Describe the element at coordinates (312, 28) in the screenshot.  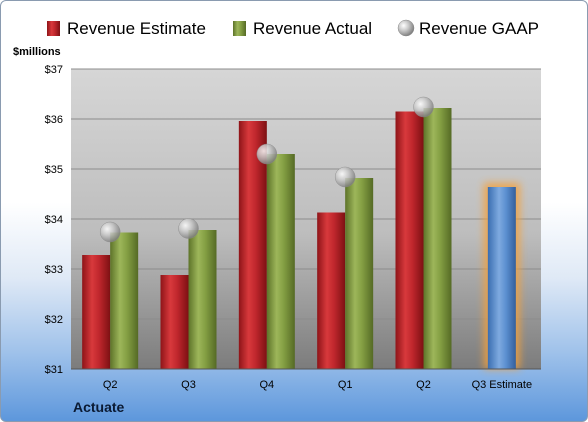
I see `legend-label: Revenue Actual` at that location.